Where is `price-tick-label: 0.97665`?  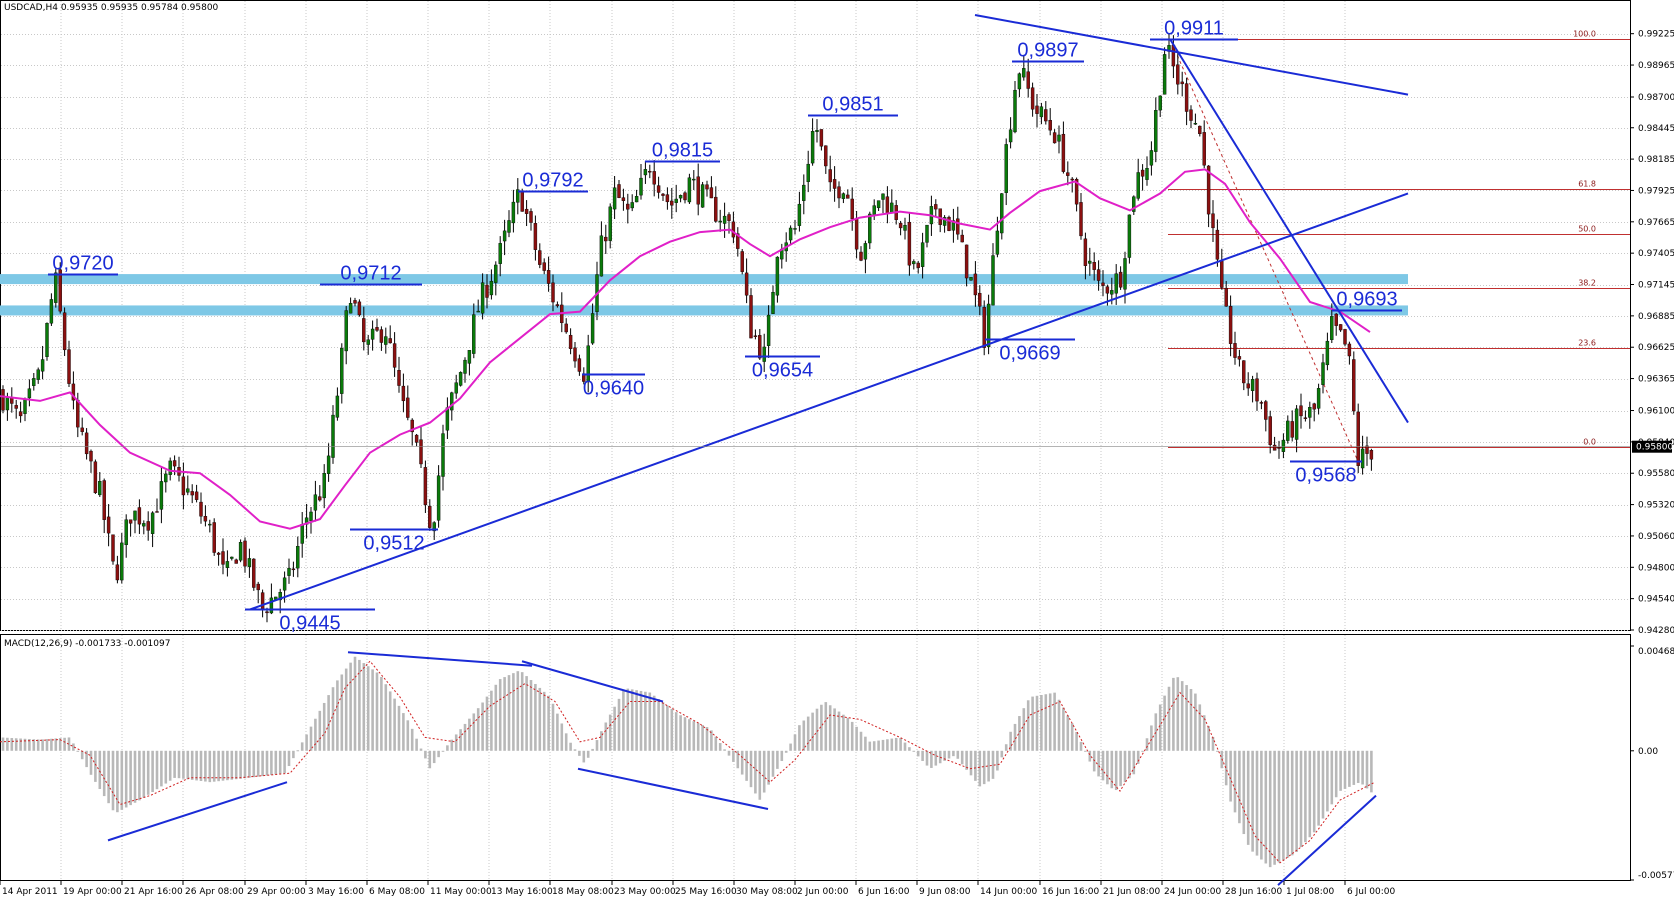
price-tick-label: 0.97665 is located at coordinates (1656, 223).